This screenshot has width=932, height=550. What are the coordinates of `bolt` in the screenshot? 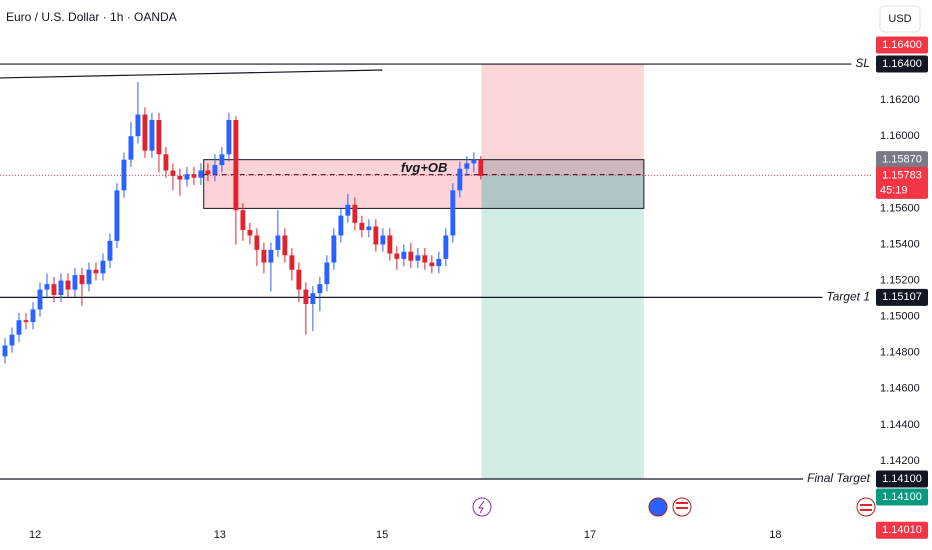 It's located at (481, 507).